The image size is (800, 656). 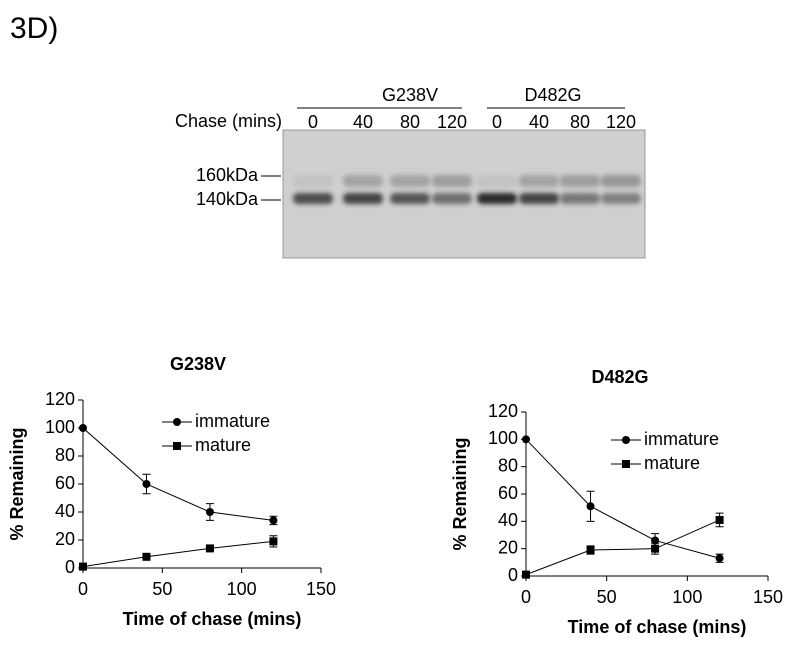 I want to click on mw-marker: 140kDa, so click(x=227, y=199).